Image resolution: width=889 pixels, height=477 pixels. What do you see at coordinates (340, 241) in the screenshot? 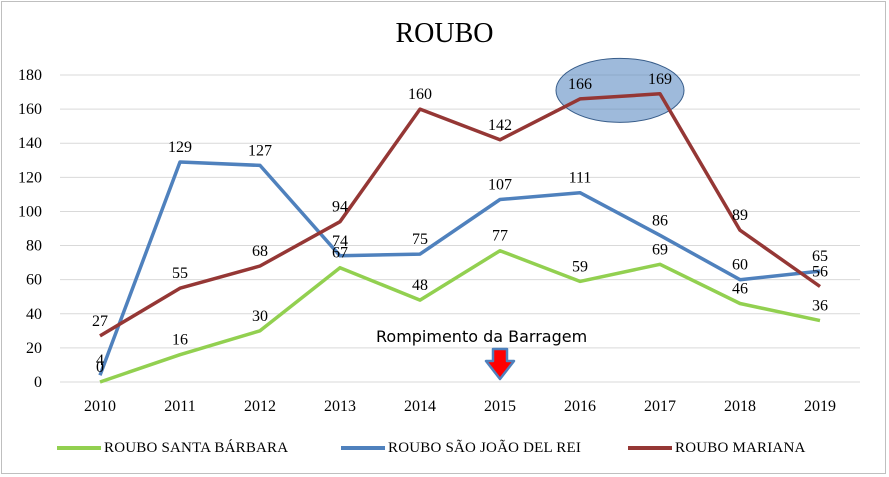
I see `data-label: 74` at bounding box center [340, 241].